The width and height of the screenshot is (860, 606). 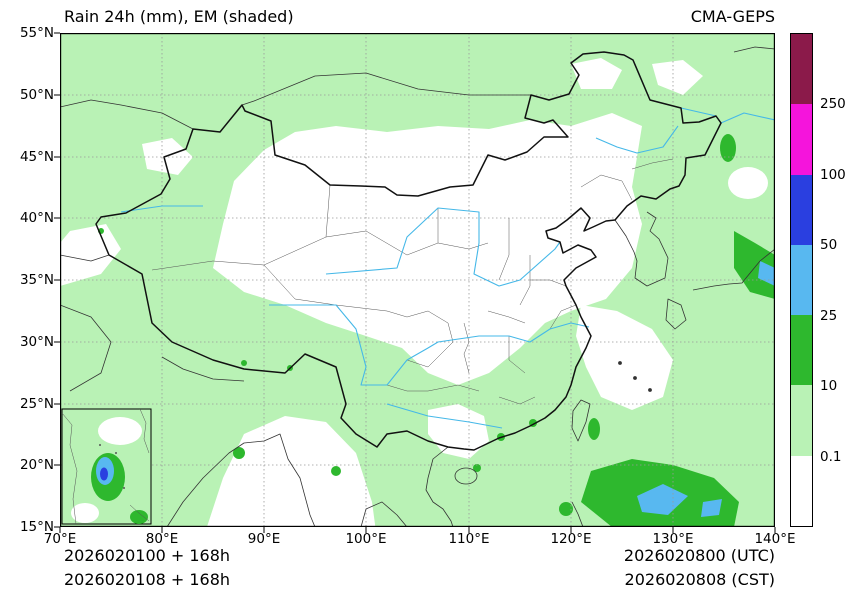 What do you see at coordinates (36, 342) in the screenshot?
I see `y-tick-label: 30°N` at bounding box center [36, 342].